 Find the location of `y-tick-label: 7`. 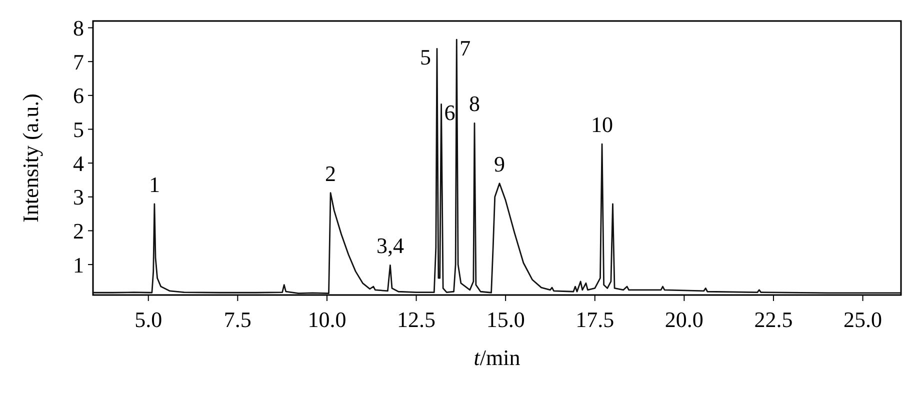

y-tick-label: 7 is located at coordinates (78, 61).